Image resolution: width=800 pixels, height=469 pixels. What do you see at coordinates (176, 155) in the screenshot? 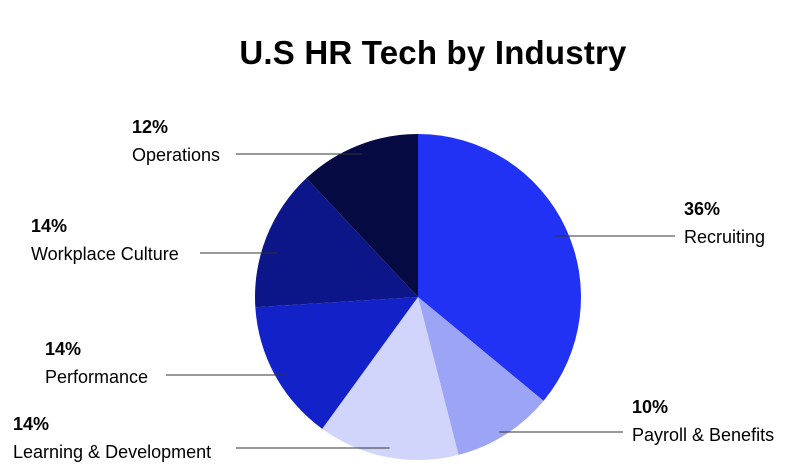
I see `slice-label-operations: Operations` at bounding box center [176, 155].